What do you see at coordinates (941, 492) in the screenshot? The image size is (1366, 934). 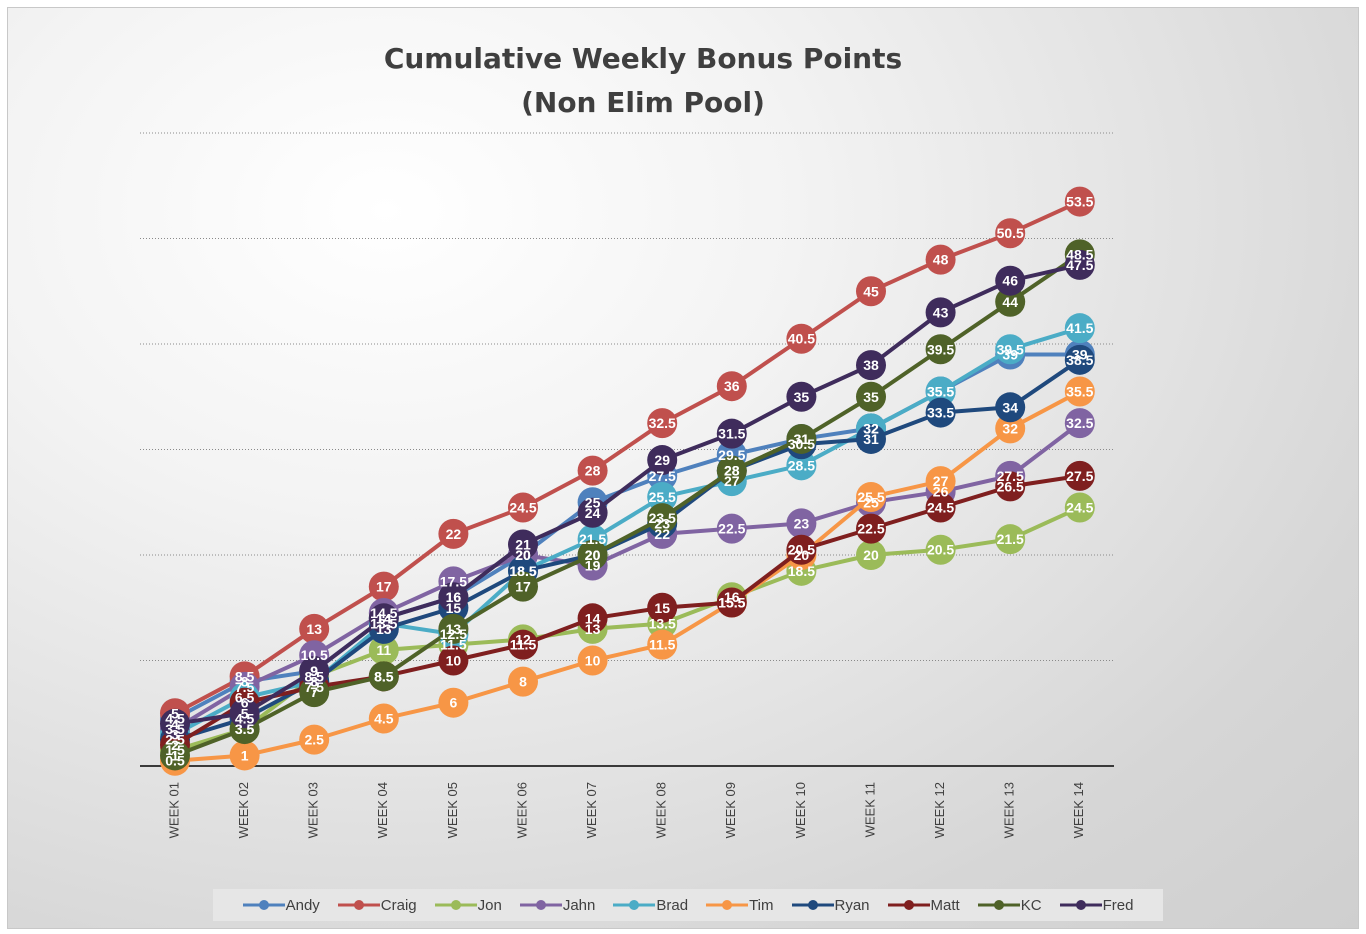 I see `data-label: 26` at bounding box center [941, 492].